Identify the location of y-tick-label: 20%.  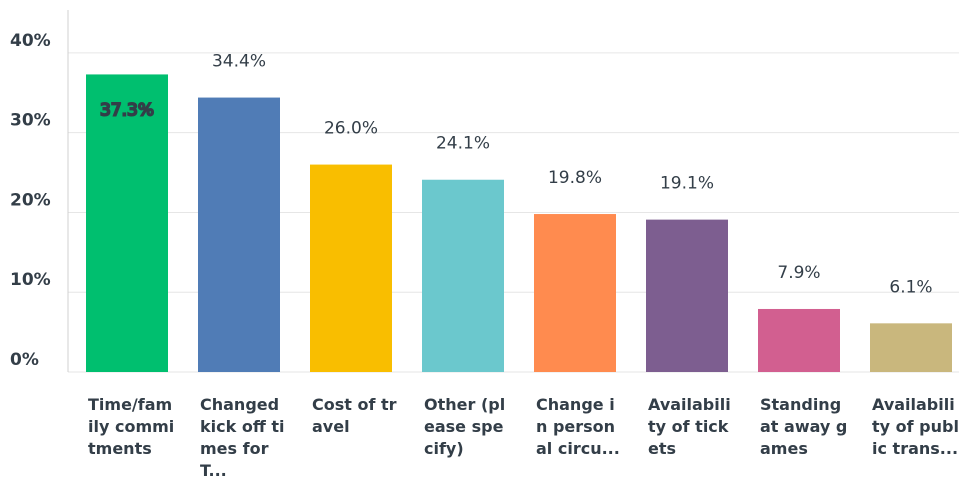
(30, 200).